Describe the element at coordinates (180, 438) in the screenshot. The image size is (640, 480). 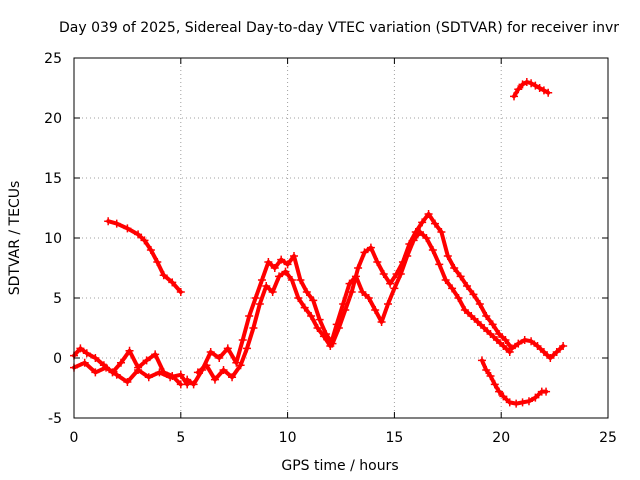
I see `x-tick-label: 5` at that location.